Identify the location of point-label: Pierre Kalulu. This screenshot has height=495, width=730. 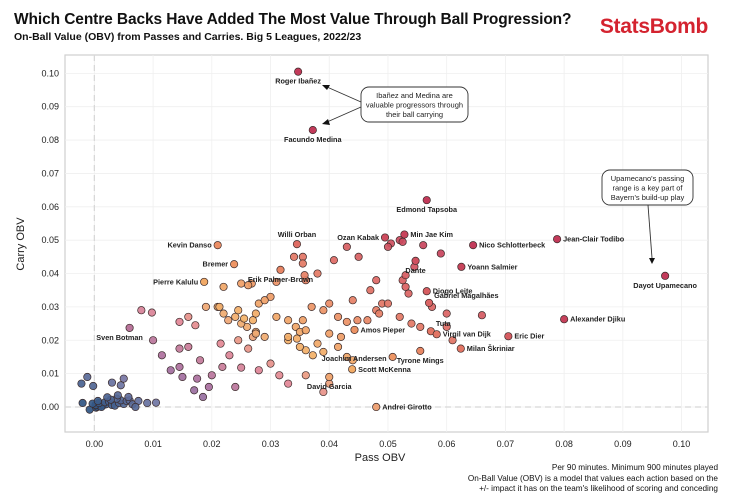
(175, 281).